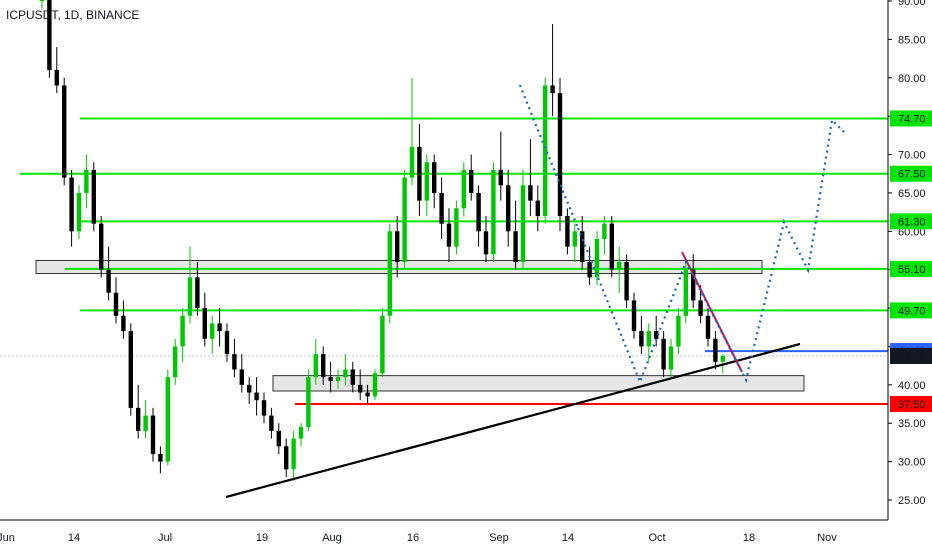  What do you see at coordinates (73, 15) in the screenshot?
I see `chart-title: ICPUSDT, 1D, BINANCE` at bounding box center [73, 15].